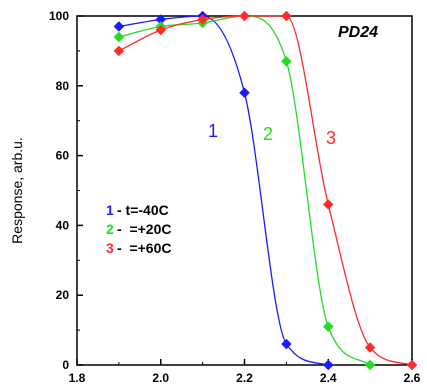 This screenshot has width=427, height=390. Describe the element at coordinates (143, 210) in the screenshot. I see `legend-text-1: - t=-40C` at that location.